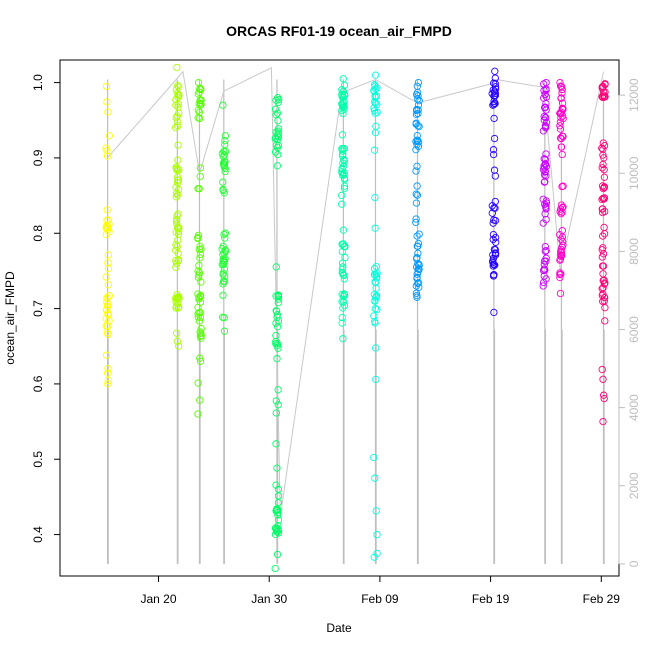 The image size is (650, 650). What do you see at coordinates (634, 95) in the screenshot?
I see `y2-tick-label: 12000` at bounding box center [634, 95].